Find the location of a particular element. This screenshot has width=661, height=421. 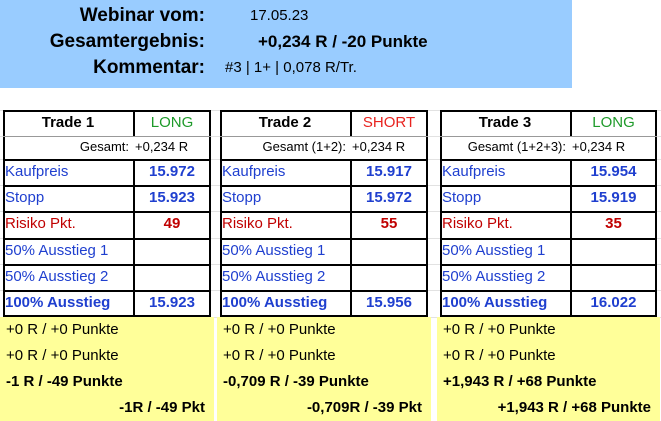

header-label: Webinar vom: is located at coordinates (142, 15).